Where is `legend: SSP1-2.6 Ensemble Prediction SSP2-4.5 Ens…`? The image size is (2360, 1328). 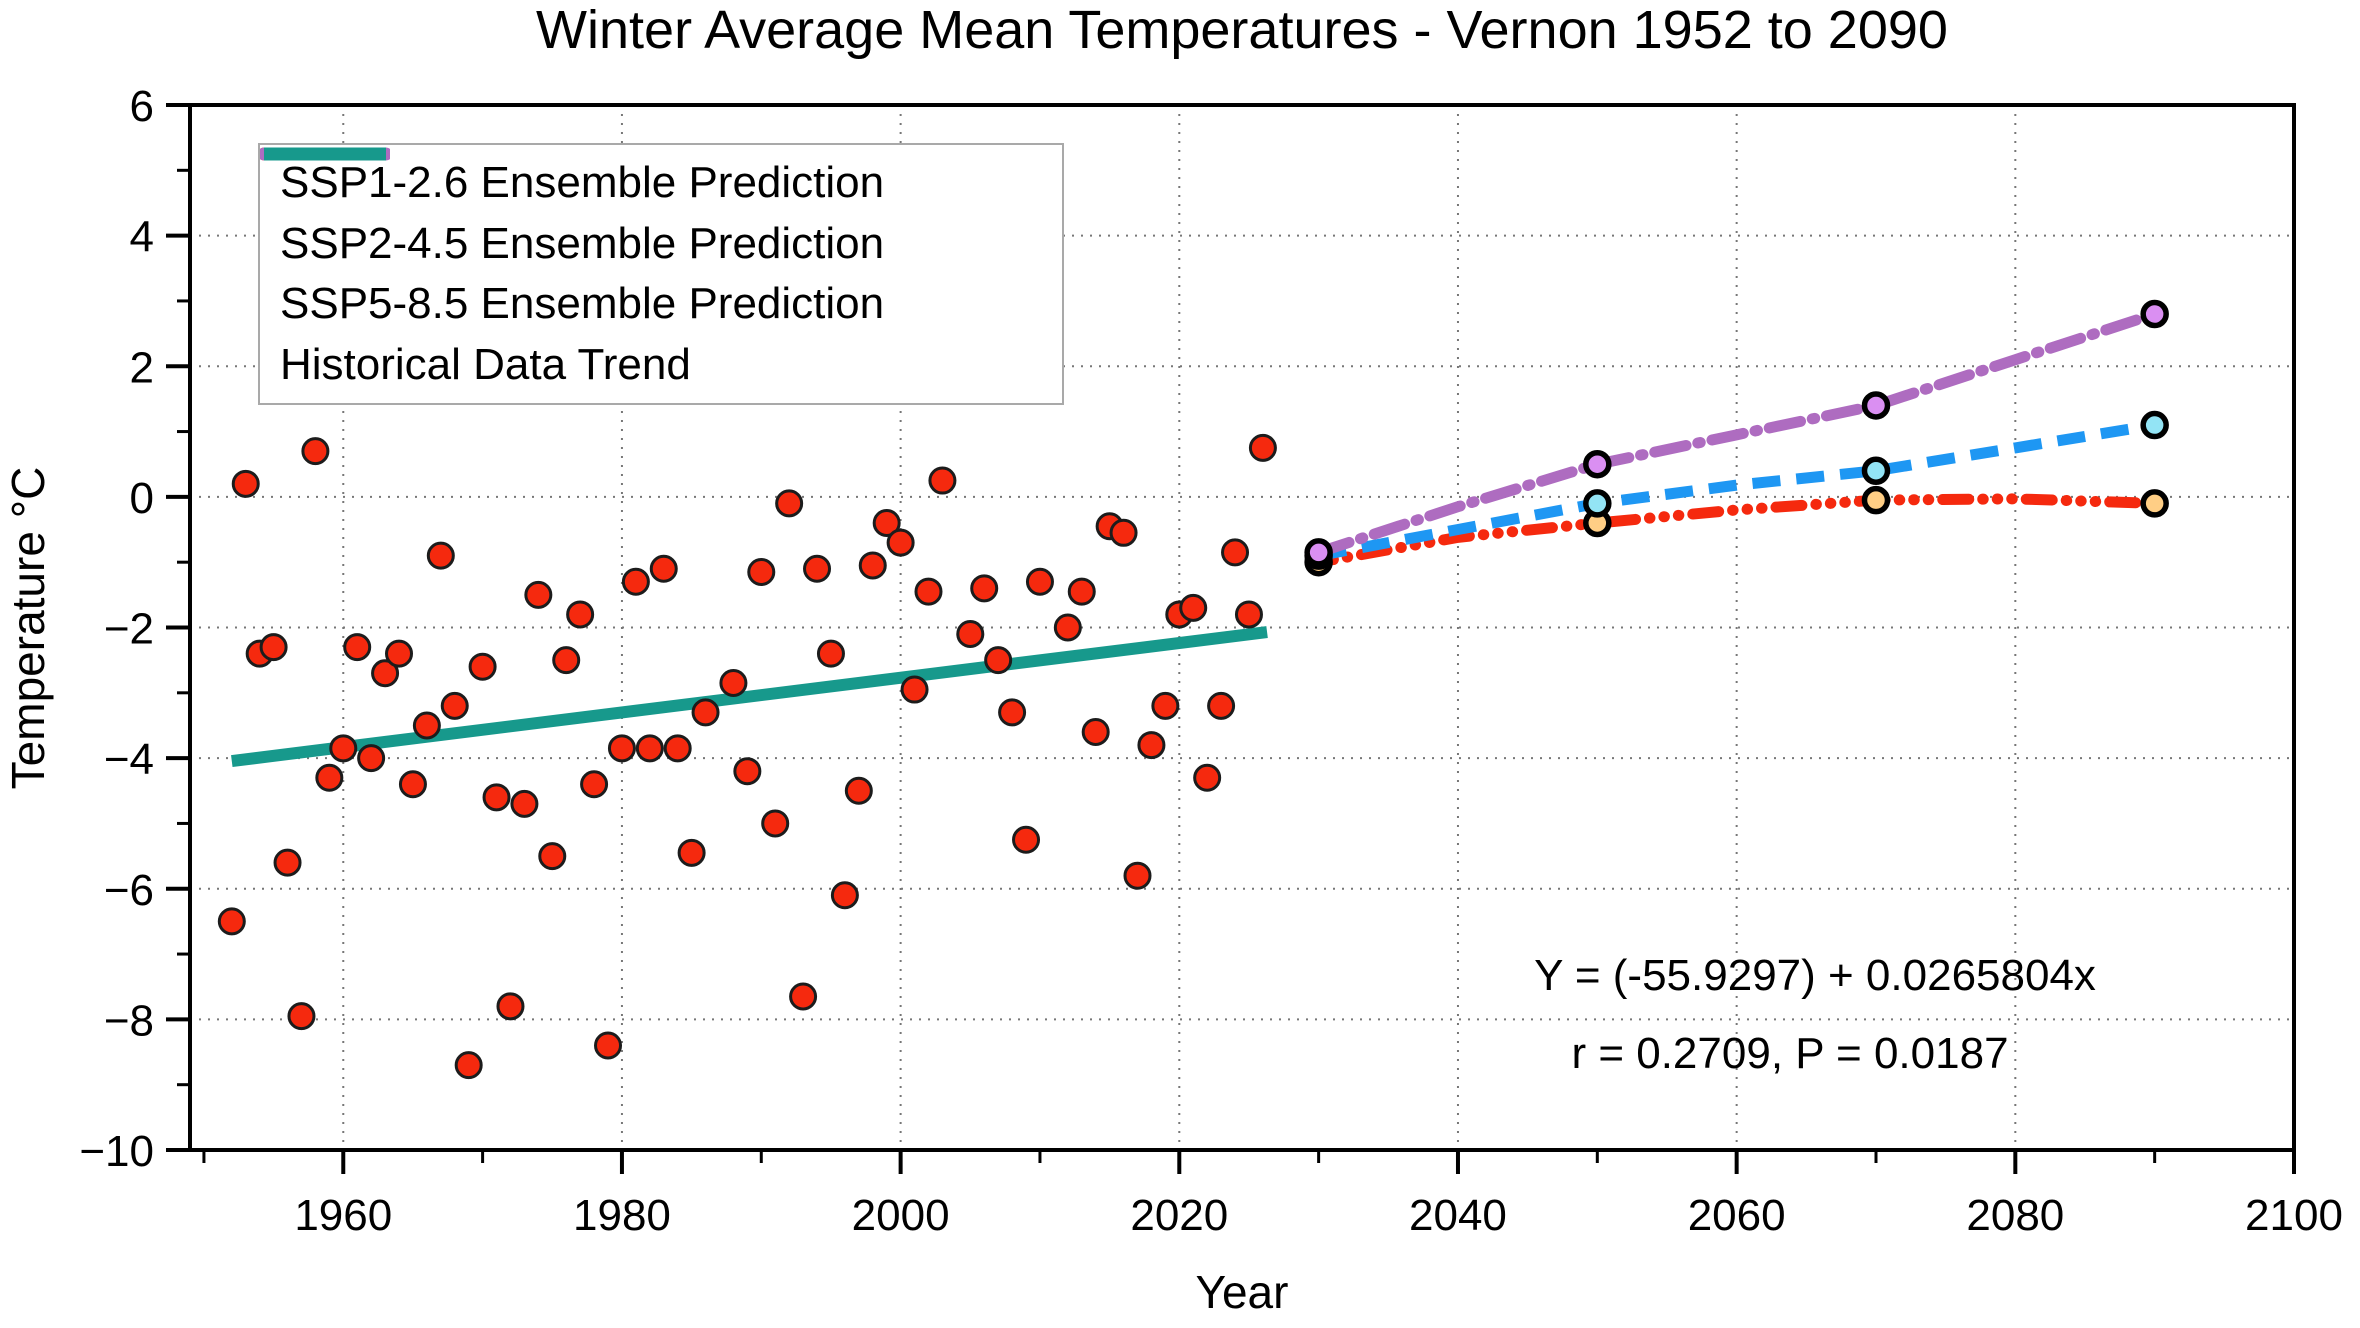
legend: SSP1-2.6 Ensemble Prediction SSP2-4.5 Ens… is located at coordinates (661, 274).